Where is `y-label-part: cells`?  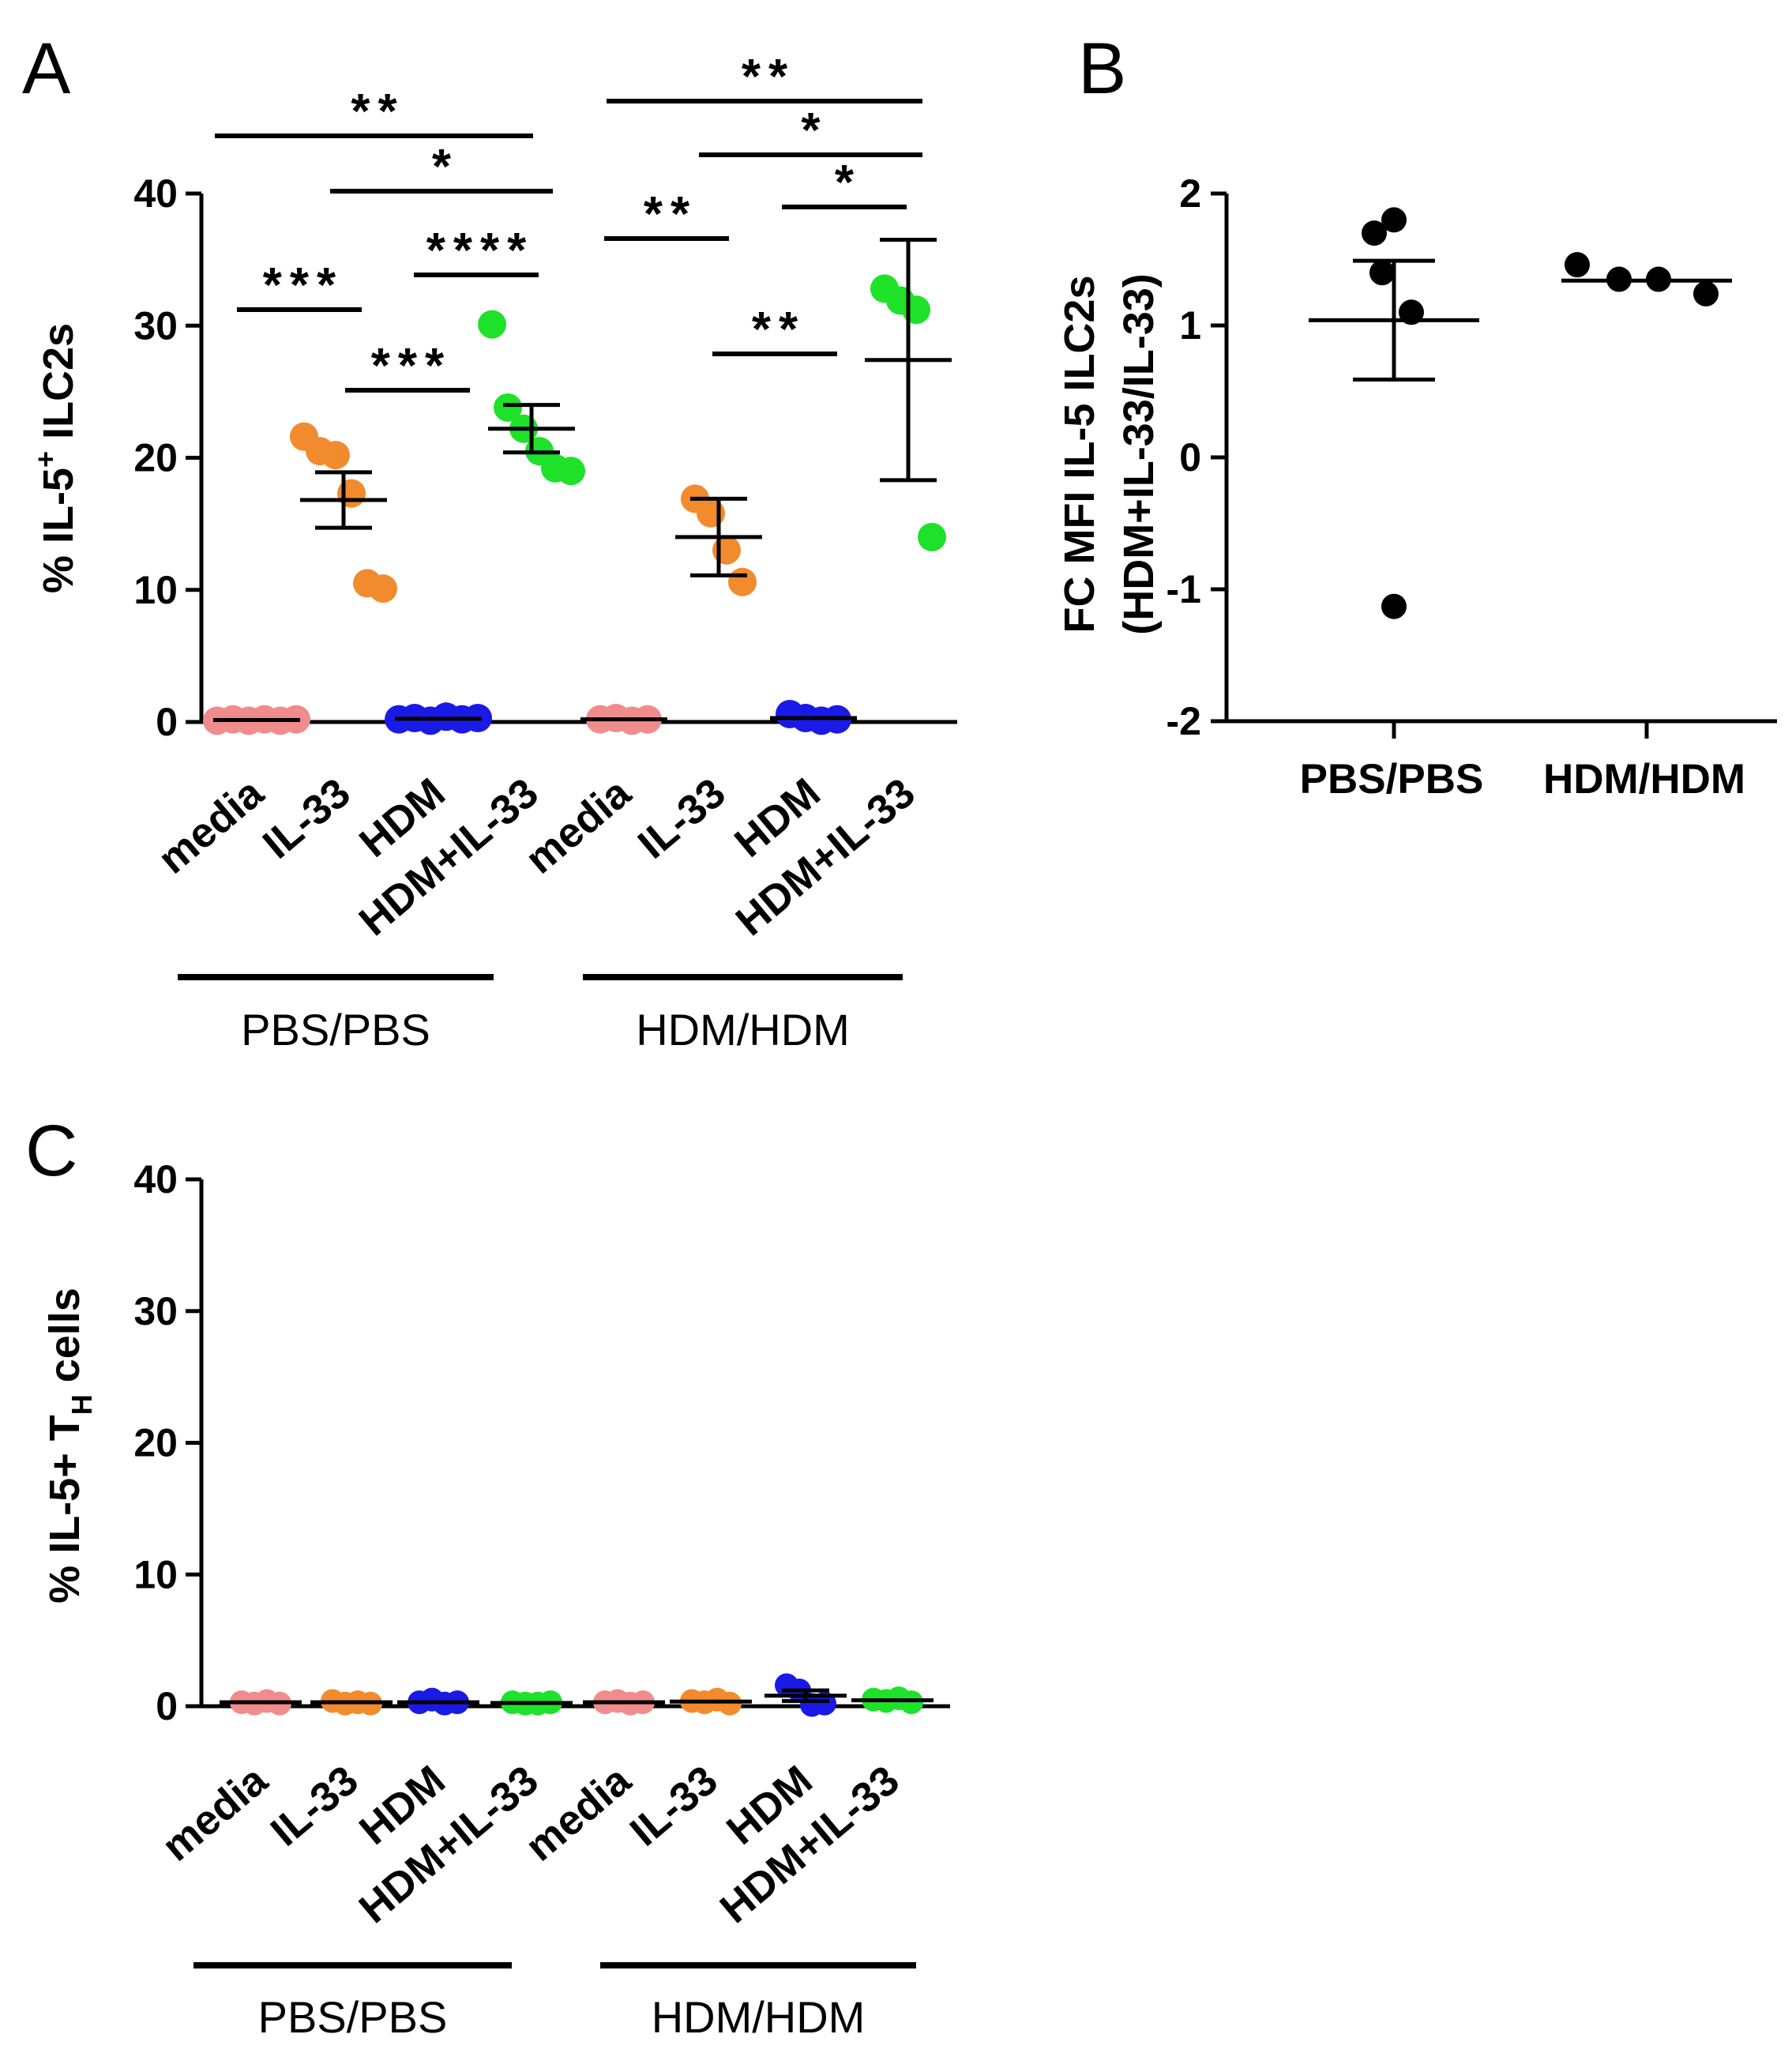 y-label-part: cells is located at coordinates (64, 1341).